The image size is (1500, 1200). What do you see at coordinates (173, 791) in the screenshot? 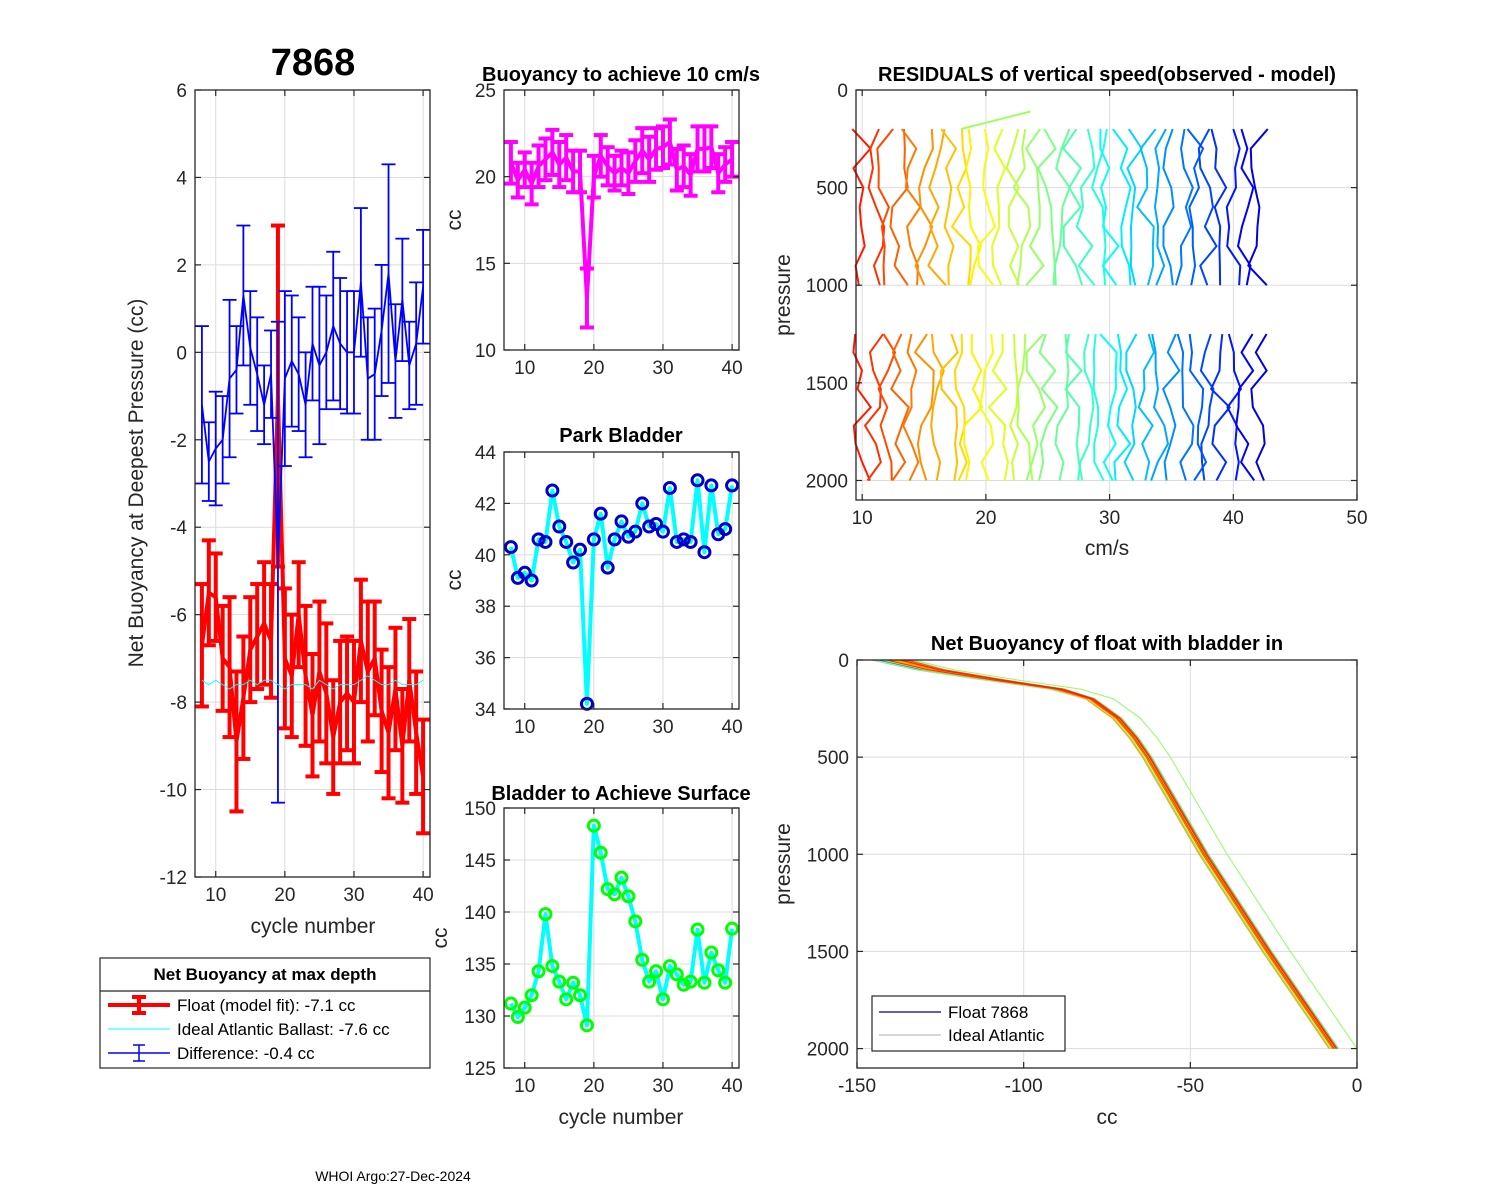
I see `y-tick-label: -10` at bounding box center [173, 791].